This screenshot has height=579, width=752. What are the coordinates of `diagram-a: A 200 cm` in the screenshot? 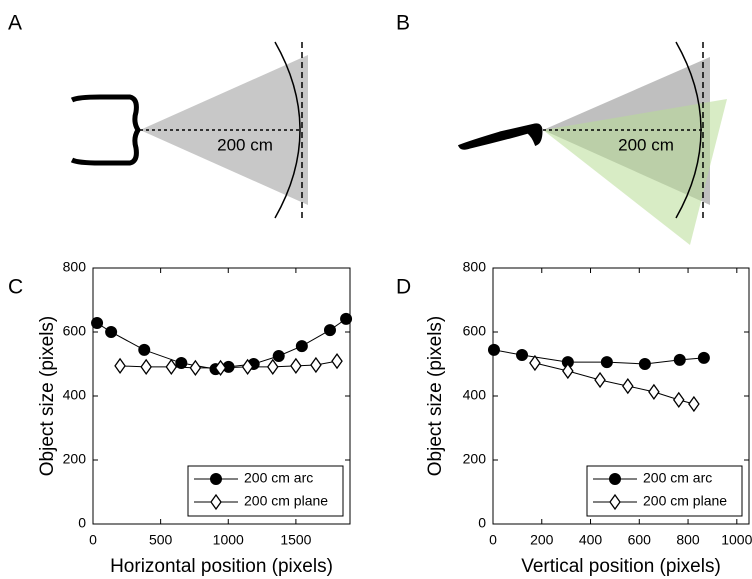 It's located at (158, 117).